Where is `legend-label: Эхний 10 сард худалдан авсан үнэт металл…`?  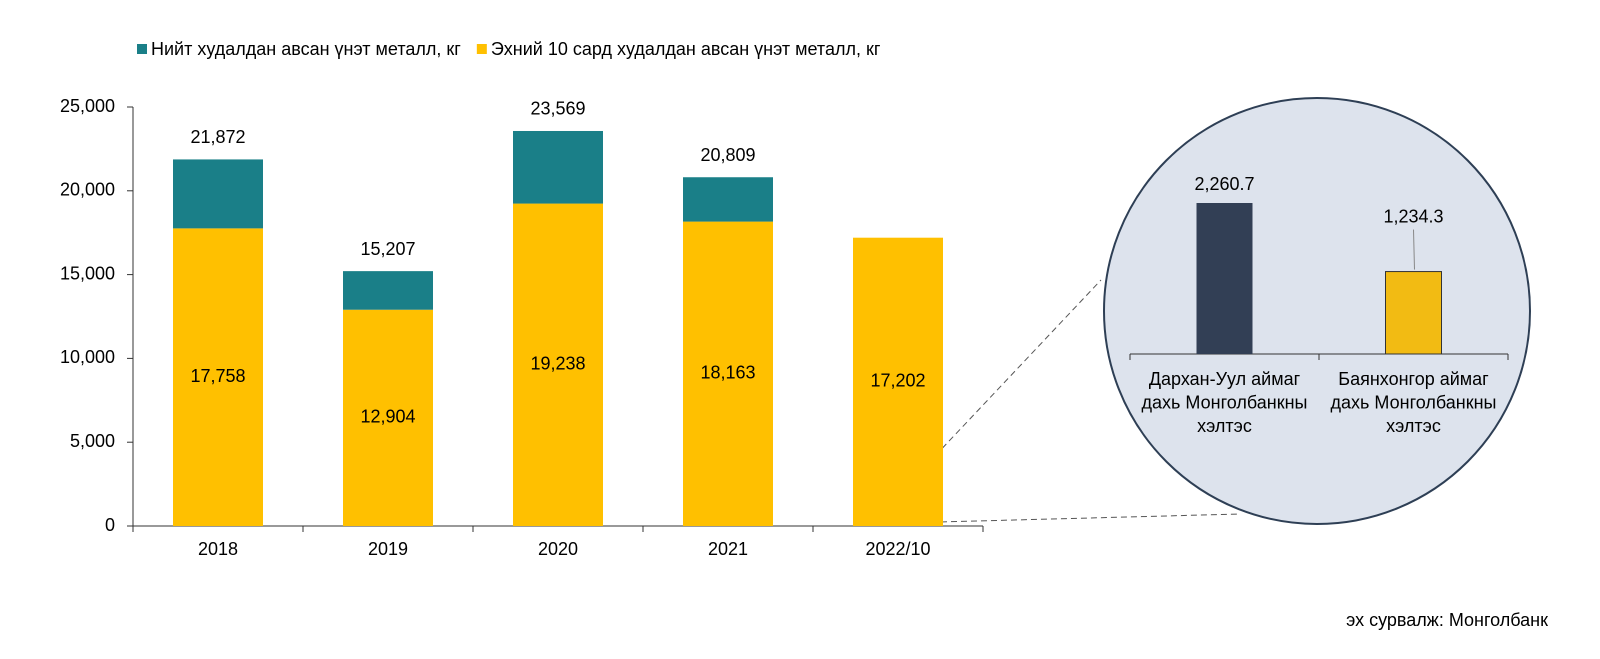
legend-label: Эхний 10 сард худалдан авсан үнэт металл… is located at coordinates (686, 49).